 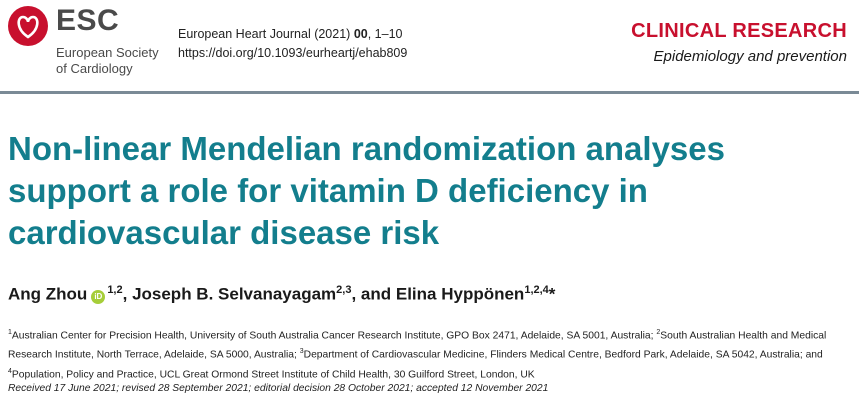 I want to click on author-affiliation-marker: 2,3, so click(x=344, y=290).